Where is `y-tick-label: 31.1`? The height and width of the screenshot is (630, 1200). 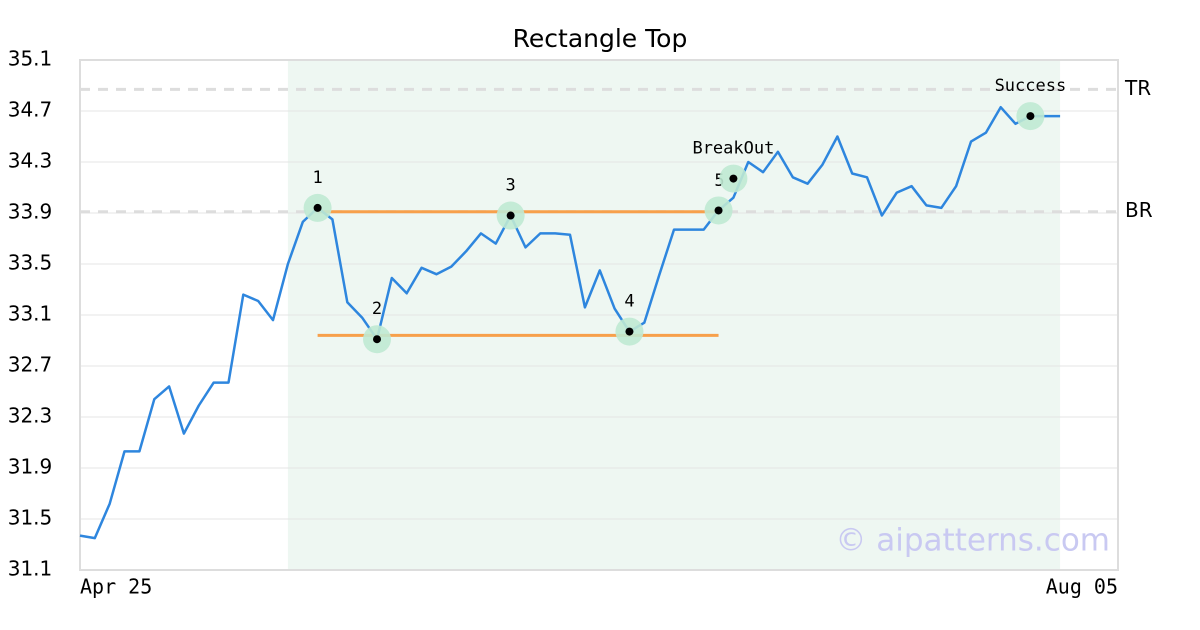
y-tick-label: 31.1 is located at coordinates (30, 569).